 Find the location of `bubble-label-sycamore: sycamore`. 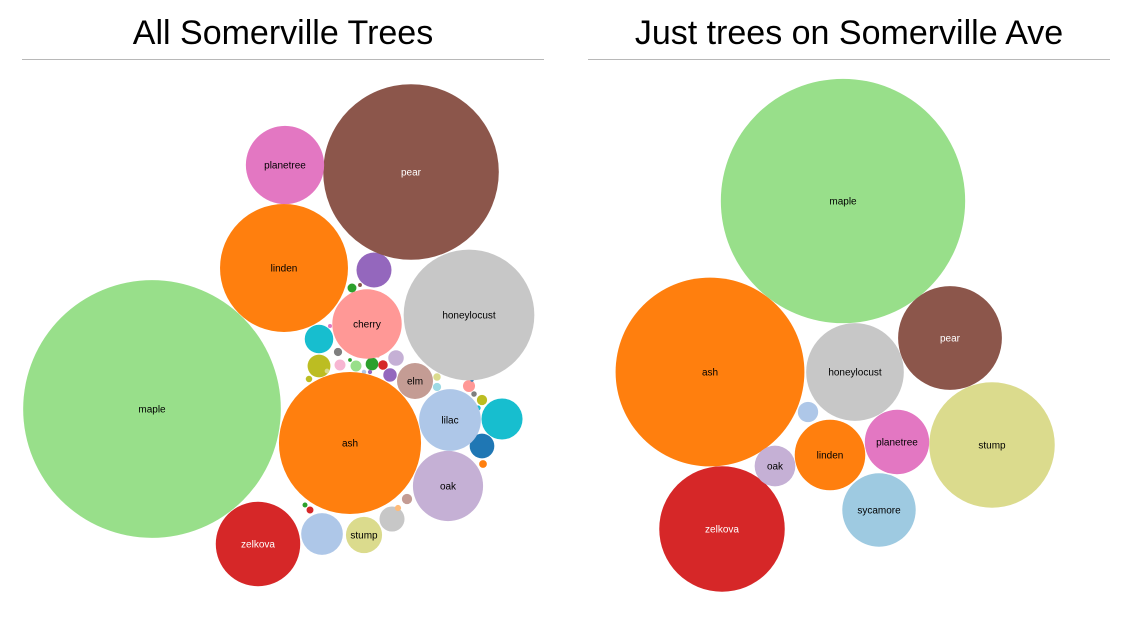

bubble-label-sycamore: sycamore is located at coordinates (879, 511).